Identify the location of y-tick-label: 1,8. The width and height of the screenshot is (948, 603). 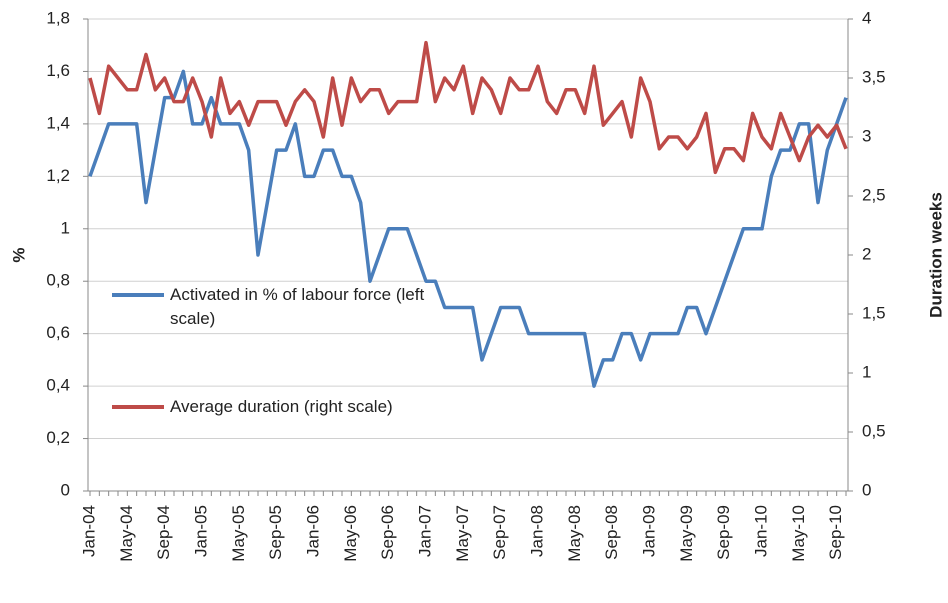
(58, 17).